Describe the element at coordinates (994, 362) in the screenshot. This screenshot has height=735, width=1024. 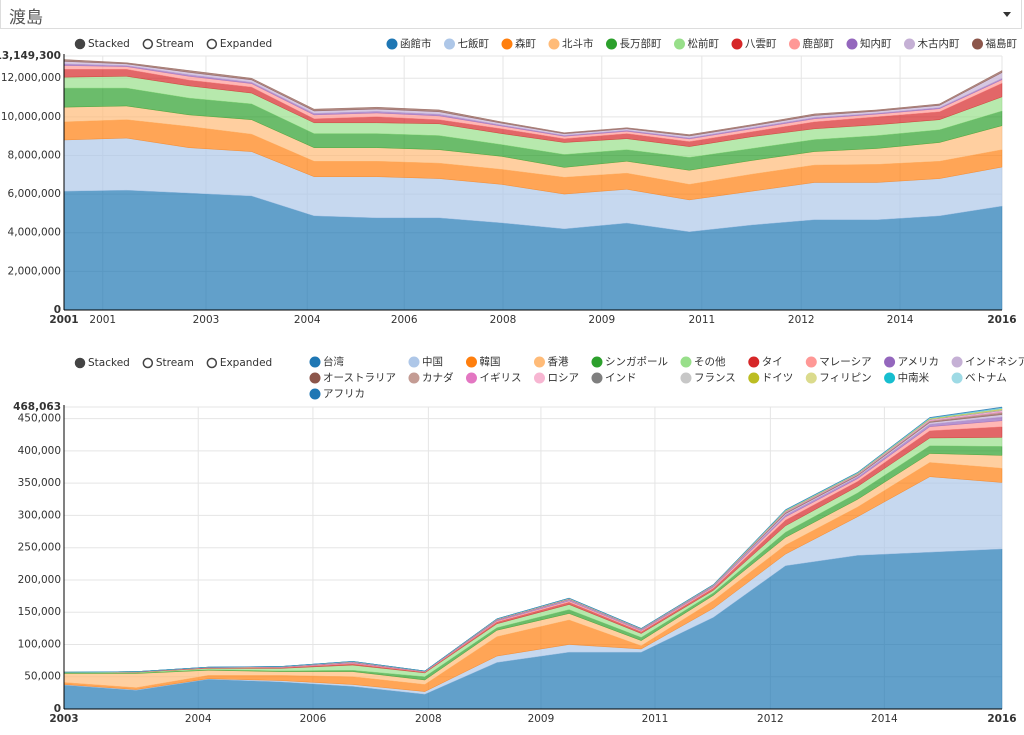
I see `legend-label: インドネシア` at that location.